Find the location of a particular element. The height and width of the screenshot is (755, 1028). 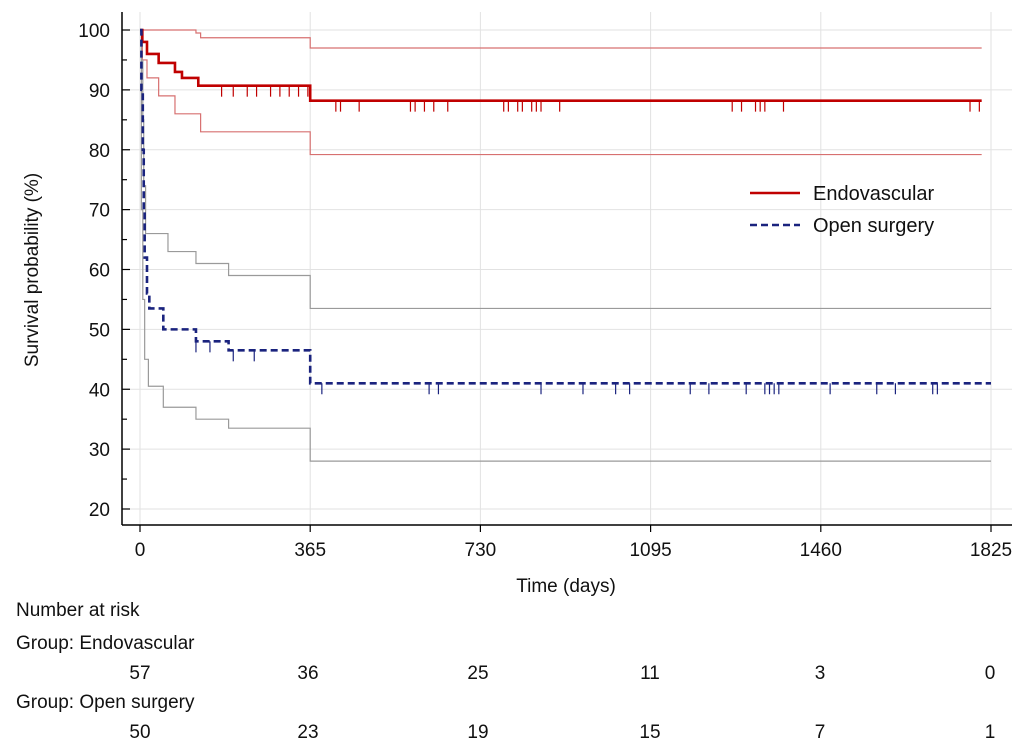

risk-count: 19 is located at coordinates (478, 732).